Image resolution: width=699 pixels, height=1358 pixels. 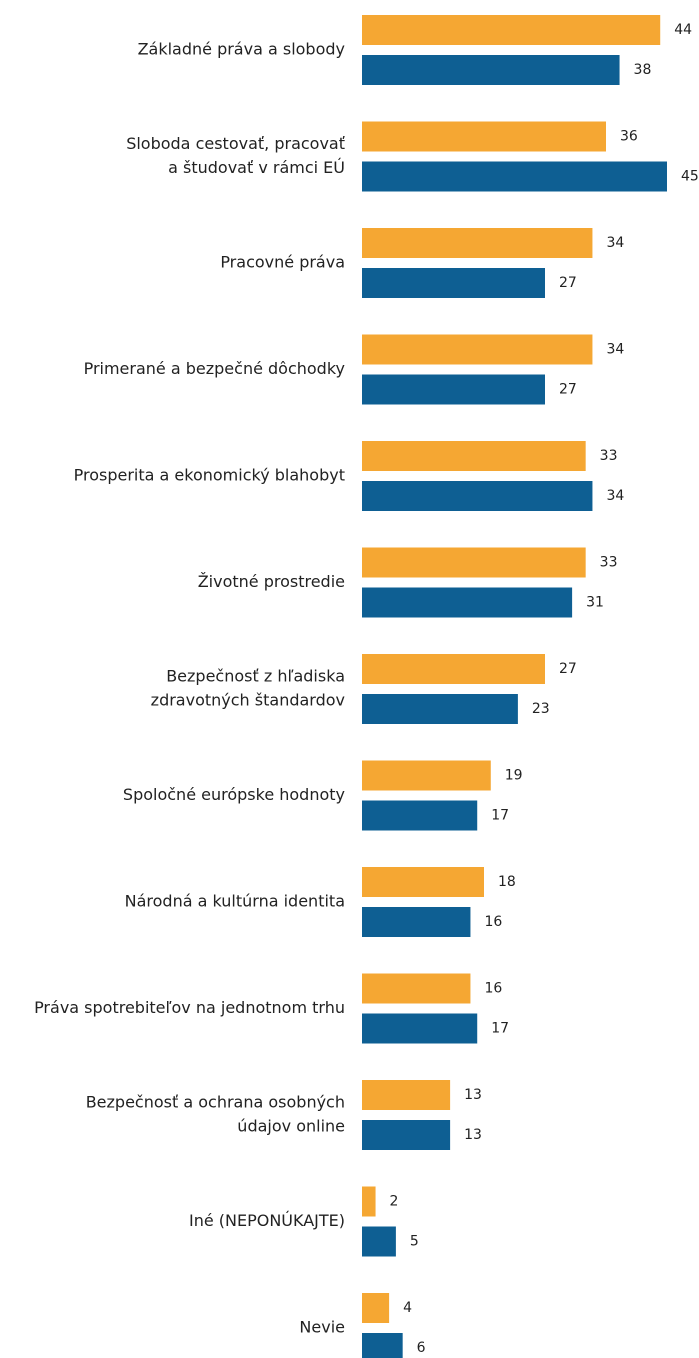 I want to click on category-label: Bezpečnosť a ochrana osobných, so click(x=215, y=1102).